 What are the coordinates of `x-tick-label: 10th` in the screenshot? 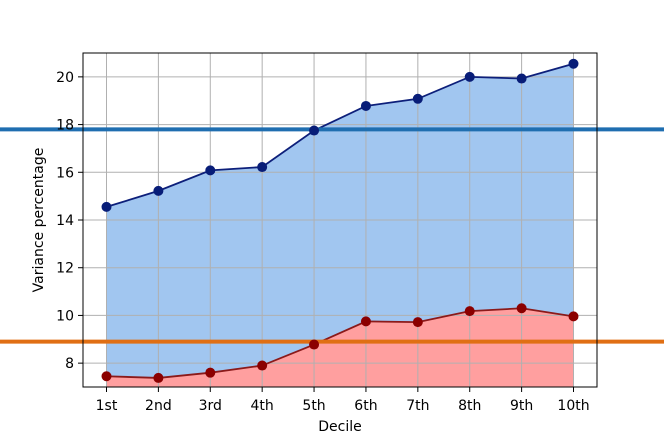 It's located at (573, 406).